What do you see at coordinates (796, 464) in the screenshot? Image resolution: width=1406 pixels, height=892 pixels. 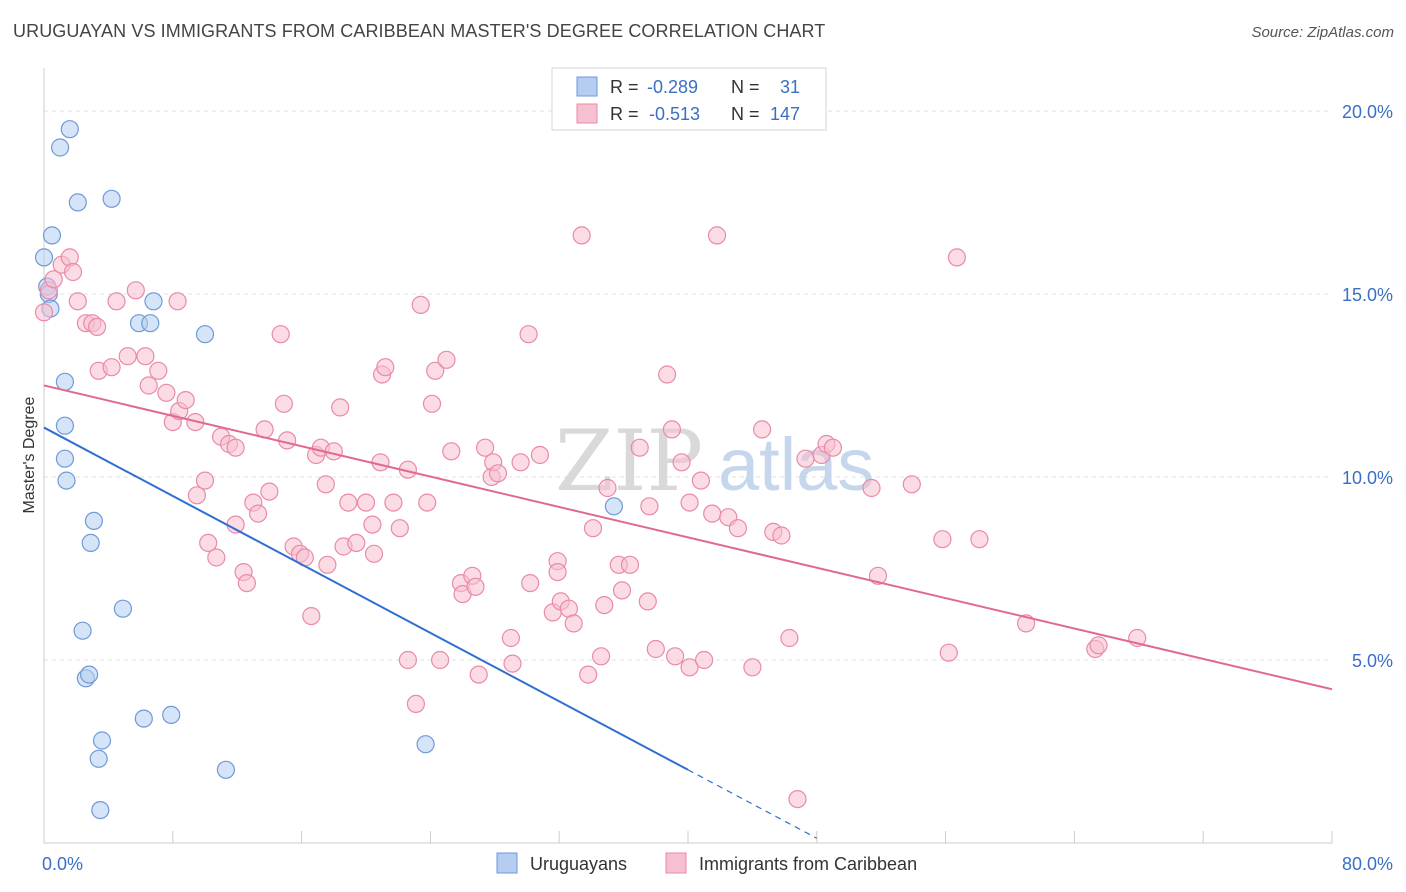 I see `watermark-atlas: atlas` at bounding box center [796, 464].